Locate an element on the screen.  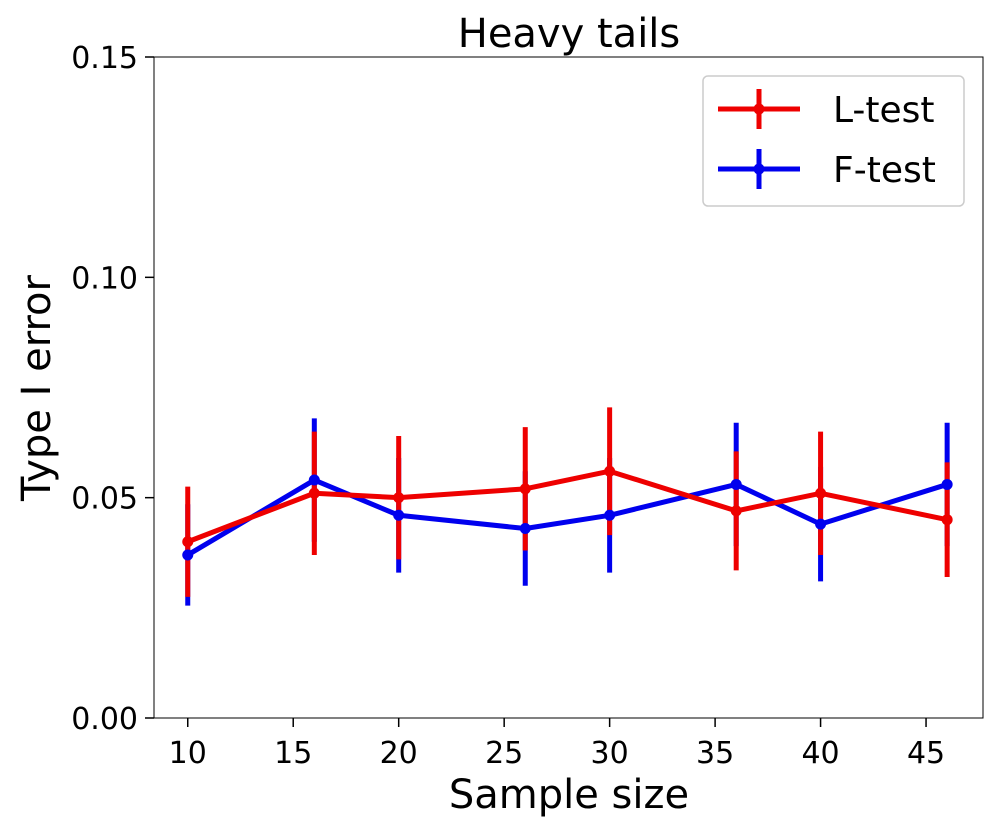
series-l-test is located at coordinates (567, 506).